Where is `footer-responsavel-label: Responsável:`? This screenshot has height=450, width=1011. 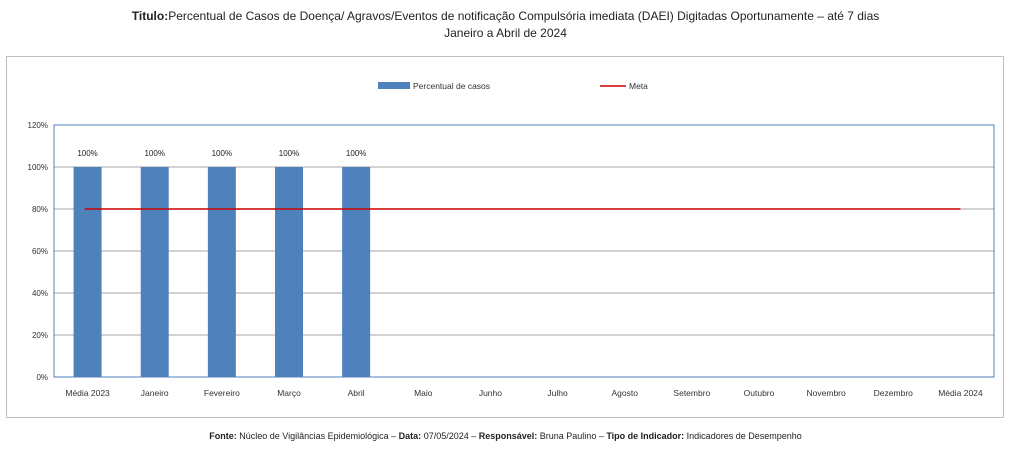
footer-responsavel-label: Responsável: is located at coordinates (508, 436).